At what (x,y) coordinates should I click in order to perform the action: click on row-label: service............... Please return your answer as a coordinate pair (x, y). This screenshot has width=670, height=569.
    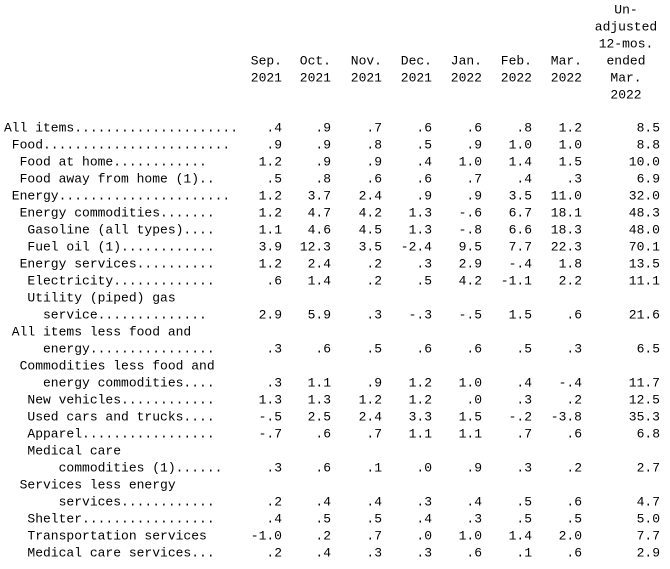
    Looking at the image, I should click on (105, 314).